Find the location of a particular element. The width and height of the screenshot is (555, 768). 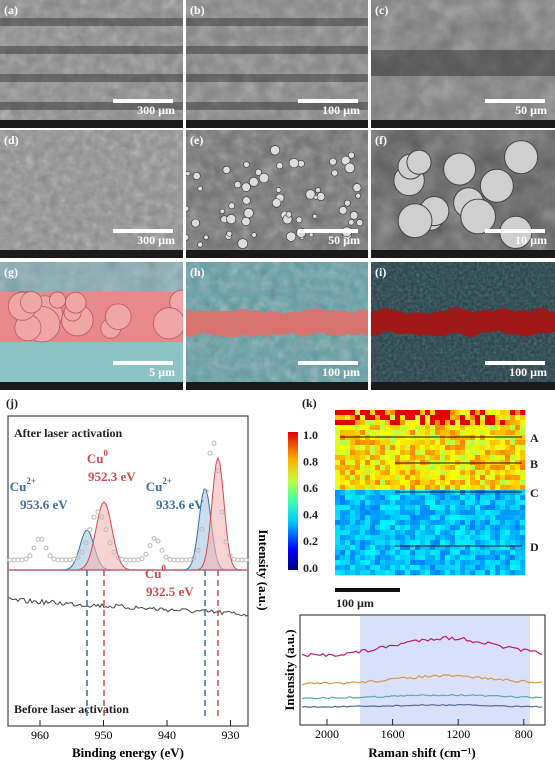

point-label: D is located at coordinates (534, 547).